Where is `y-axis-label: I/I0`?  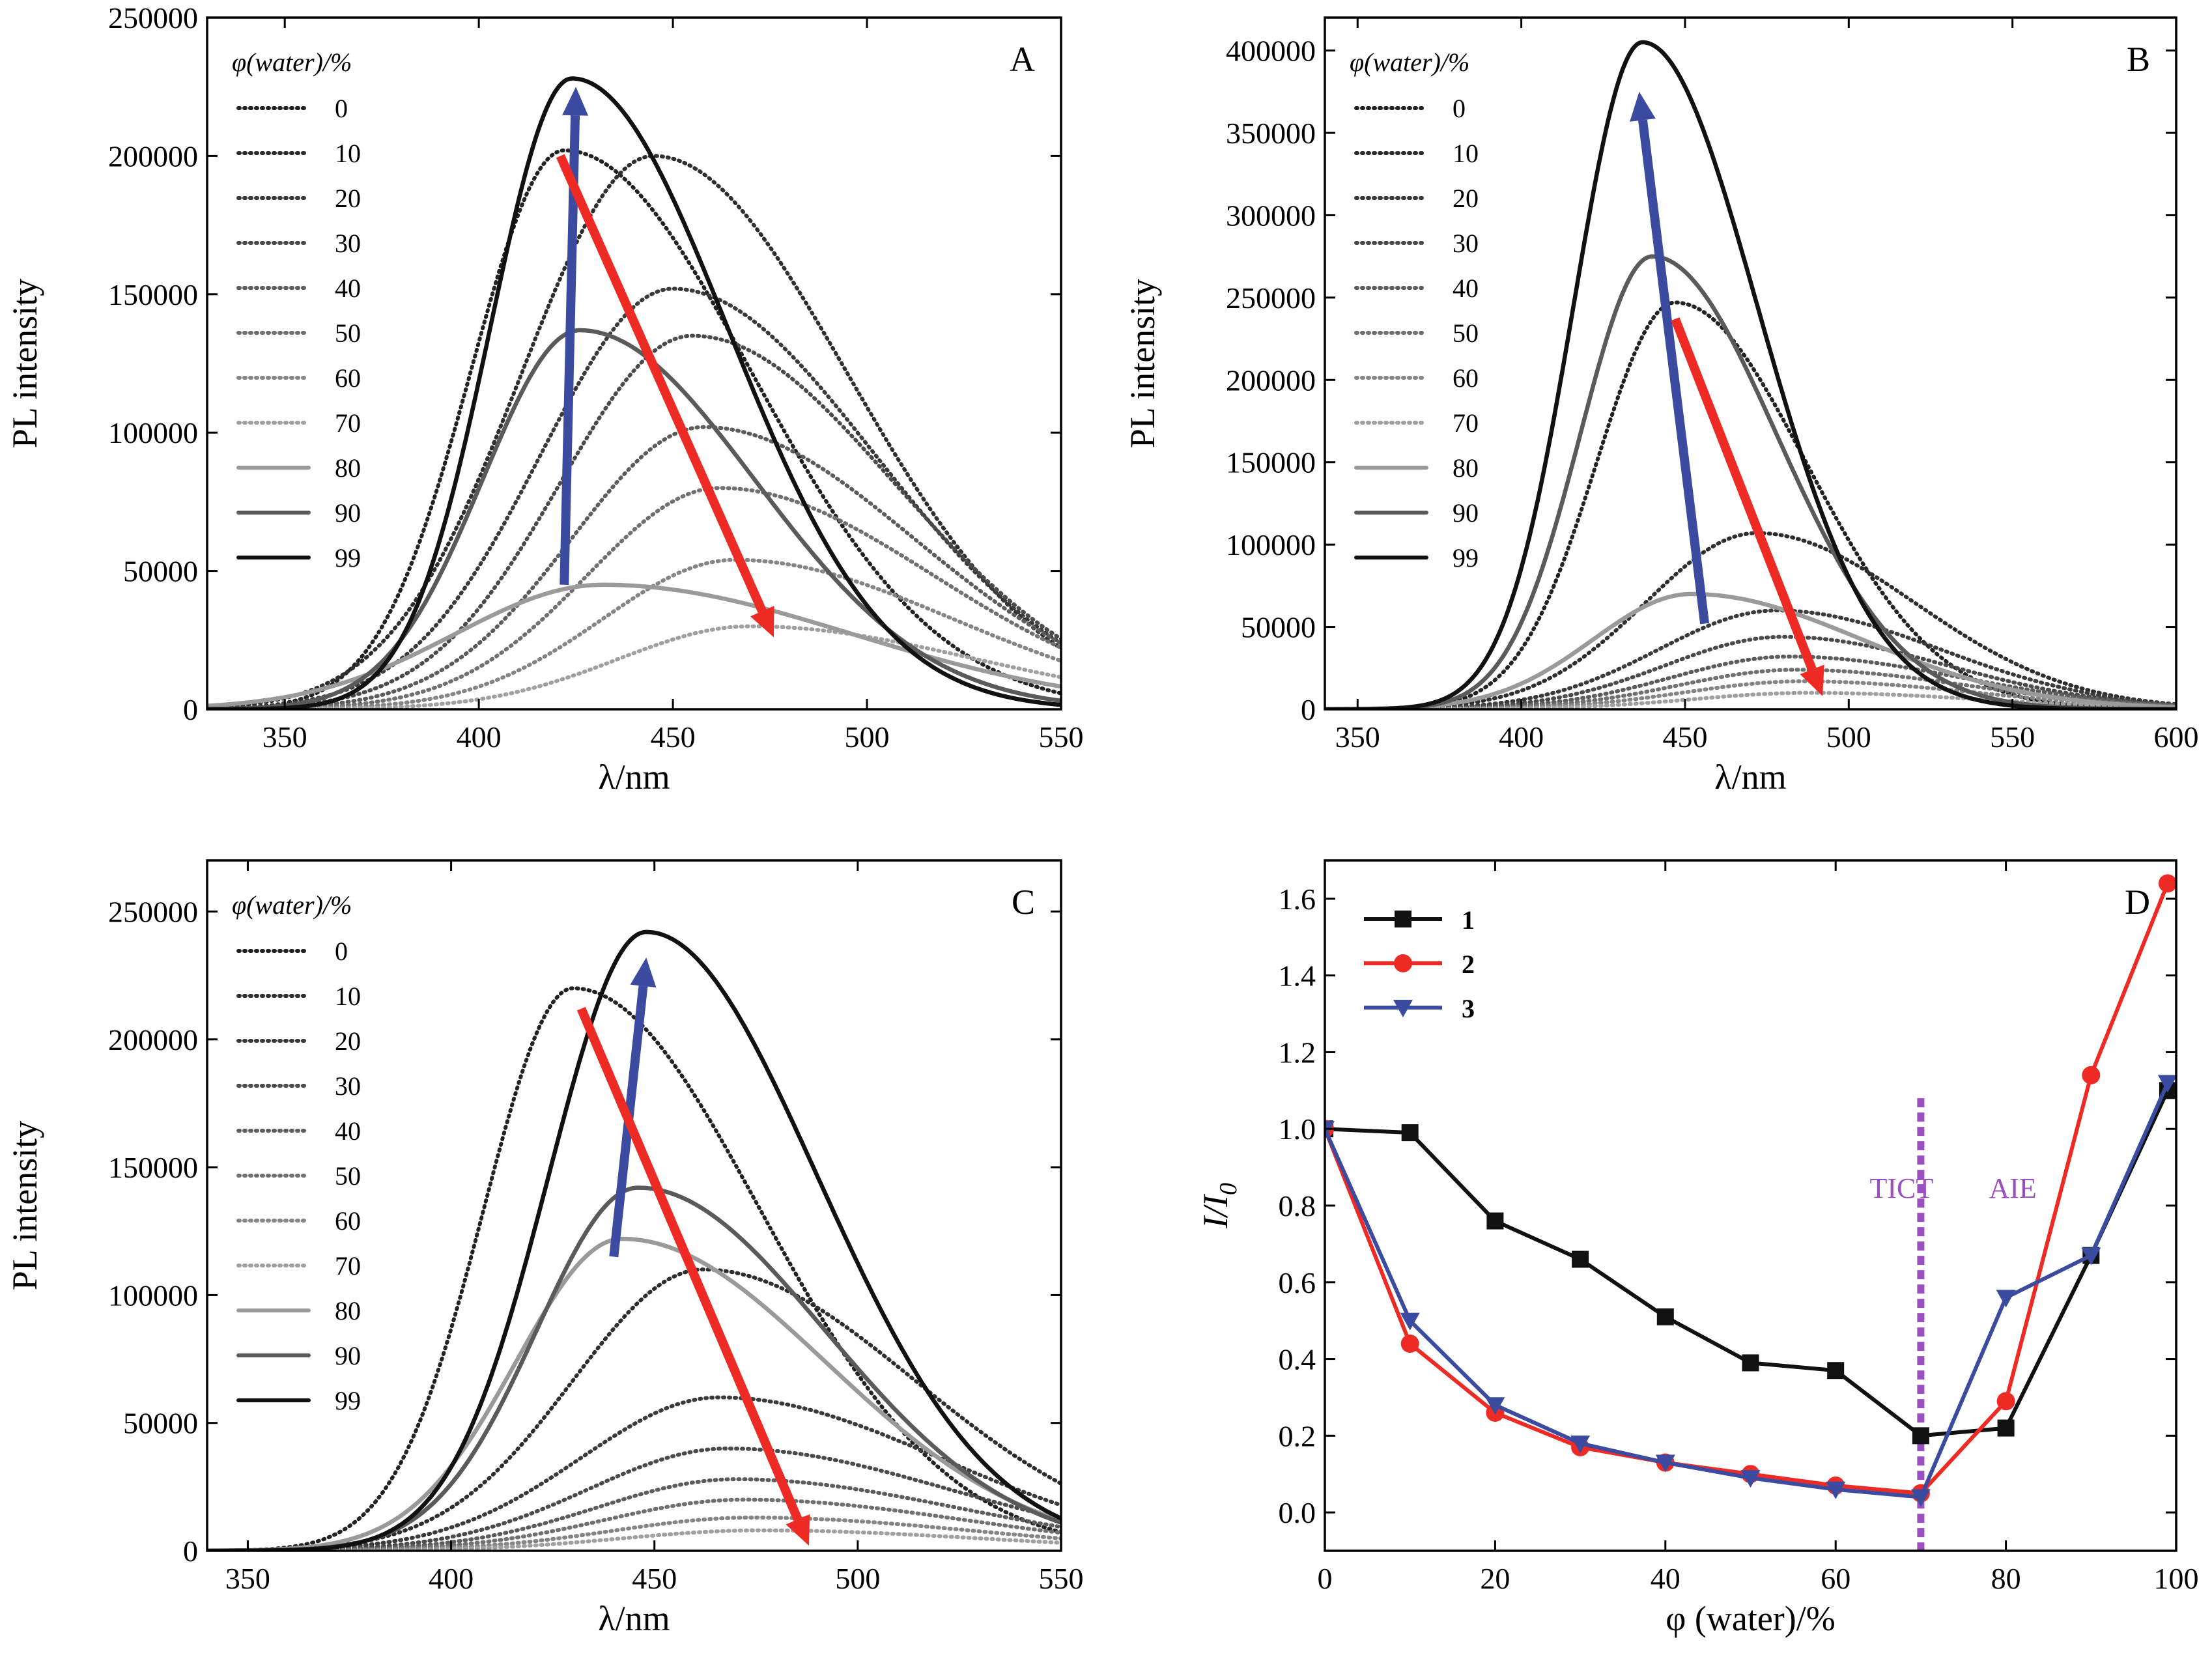
y-axis-label: I/I0 is located at coordinates (1219, 1206).